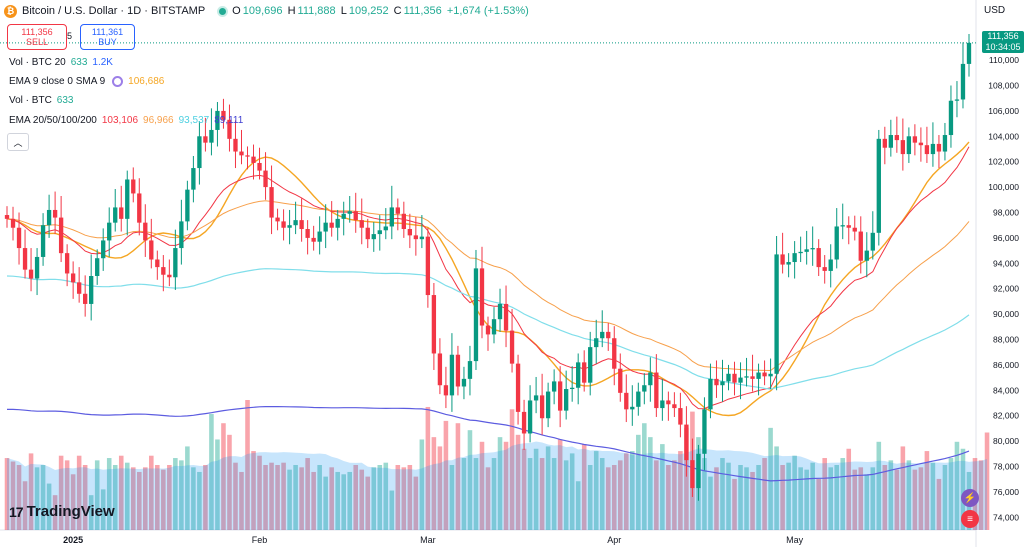 This screenshot has width=1024, height=547. What do you see at coordinates (61, 62) in the screenshot?
I see `indicator-vol-btc-20: Vol · BTC 20 633 1.2K` at bounding box center [61, 62].